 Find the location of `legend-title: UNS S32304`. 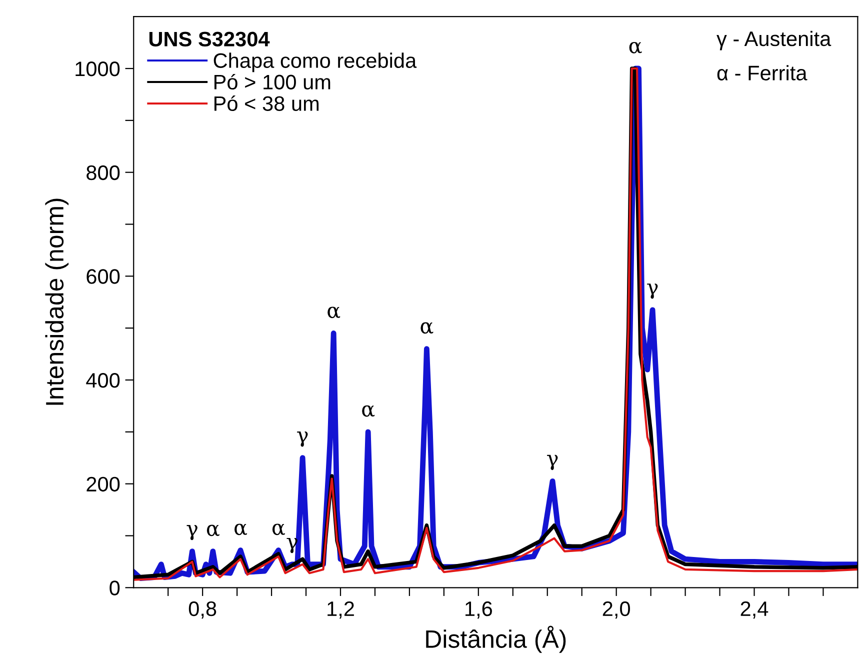

legend-title: UNS S32304 is located at coordinates (209, 39).